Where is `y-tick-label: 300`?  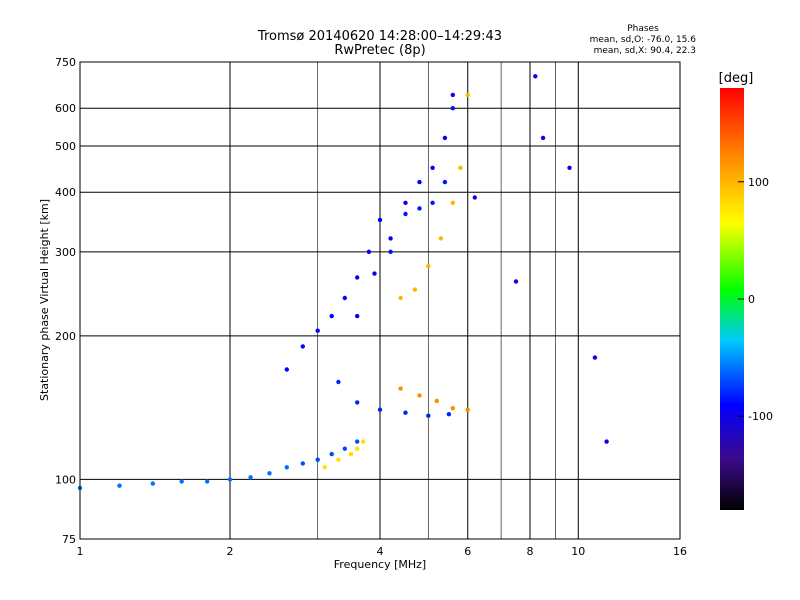
y-tick-label: 300 is located at coordinates (65, 252).